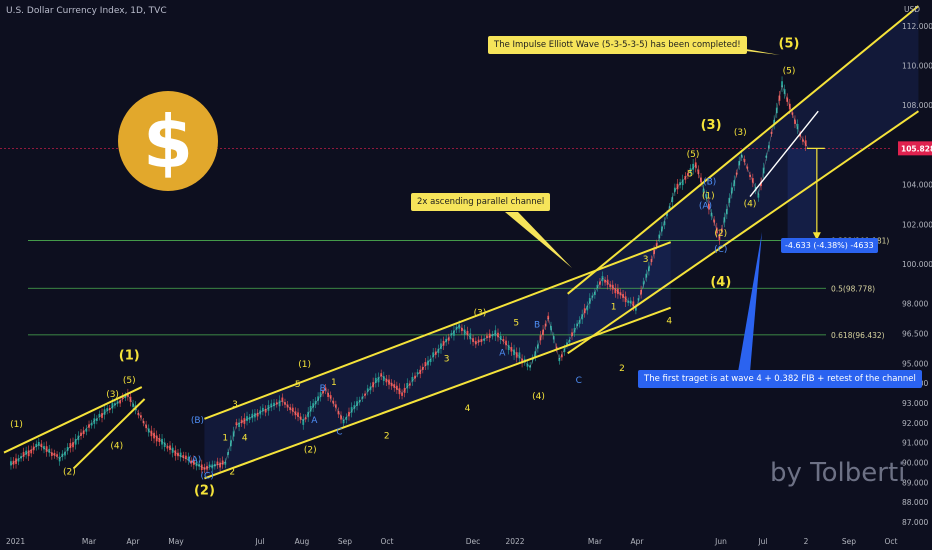  Describe the element at coordinates (207, 476) in the screenshot. I see `wave-label: (C)` at that location.